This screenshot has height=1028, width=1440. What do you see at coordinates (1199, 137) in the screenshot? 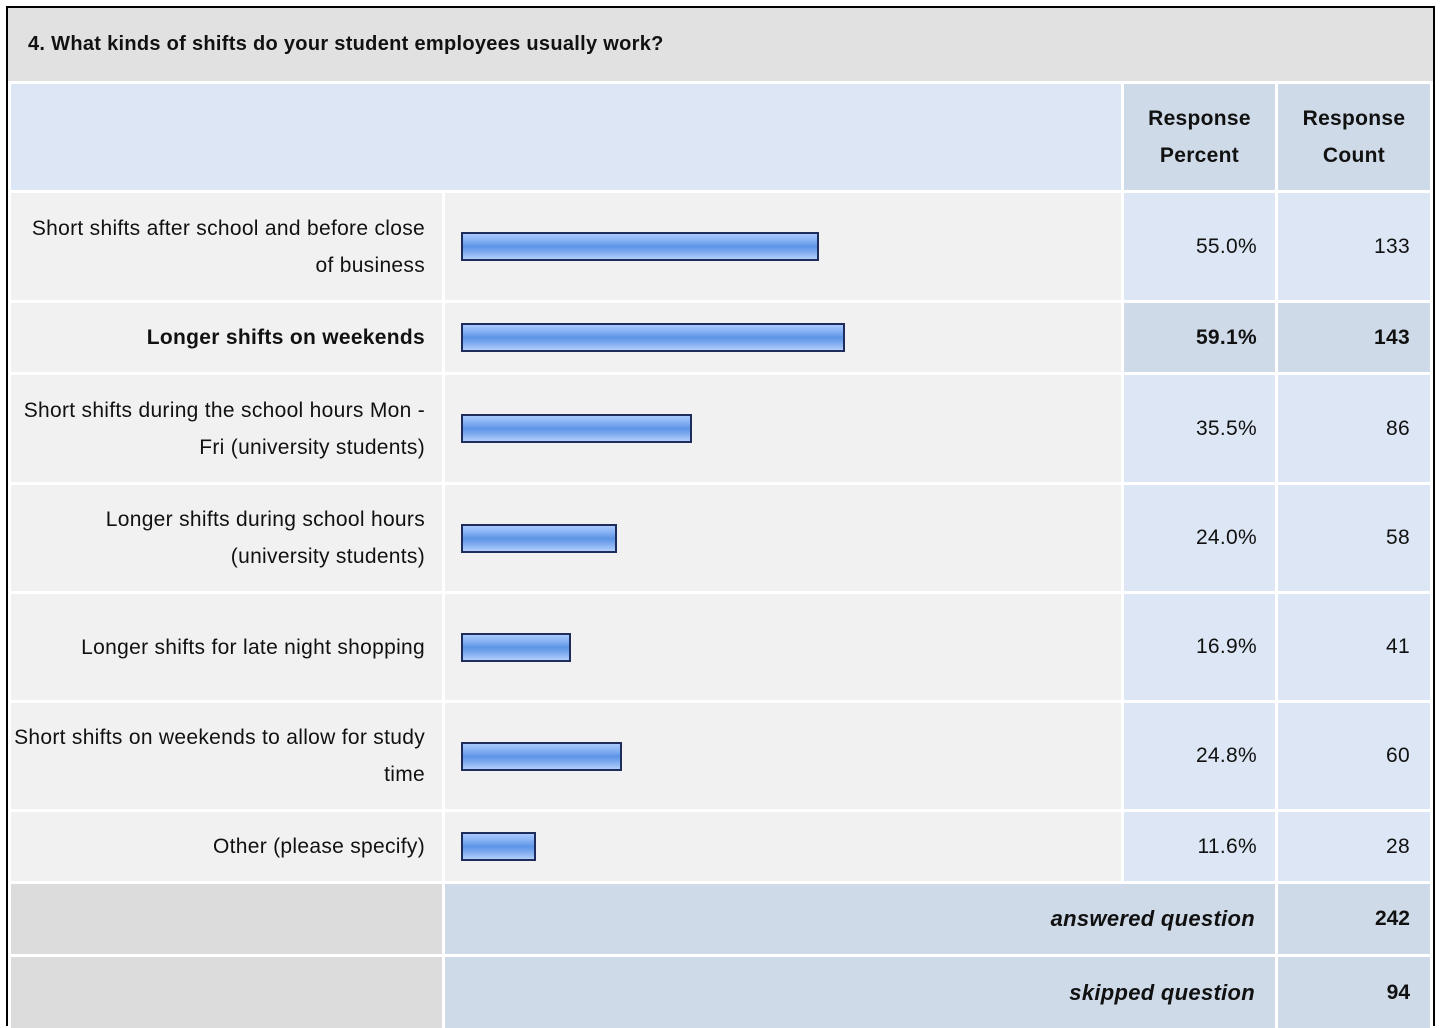
I see `header-response-percent: Response Percent` at bounding box center [1199, 137].